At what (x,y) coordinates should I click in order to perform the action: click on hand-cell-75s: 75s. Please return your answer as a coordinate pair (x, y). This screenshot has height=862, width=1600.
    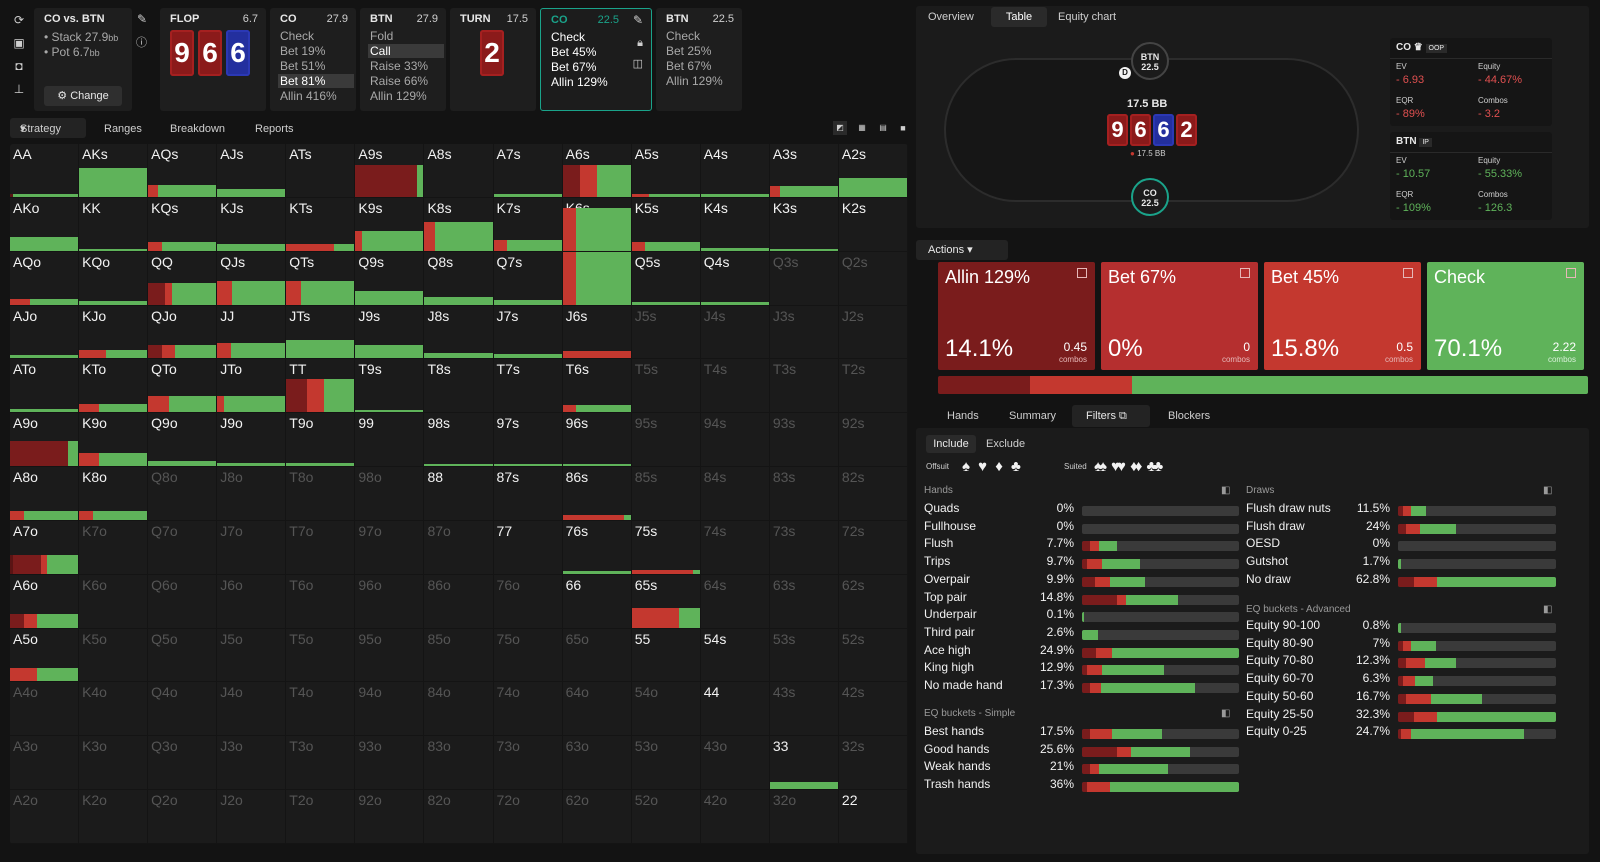
    Looking at the image, I should click on (666, 547).